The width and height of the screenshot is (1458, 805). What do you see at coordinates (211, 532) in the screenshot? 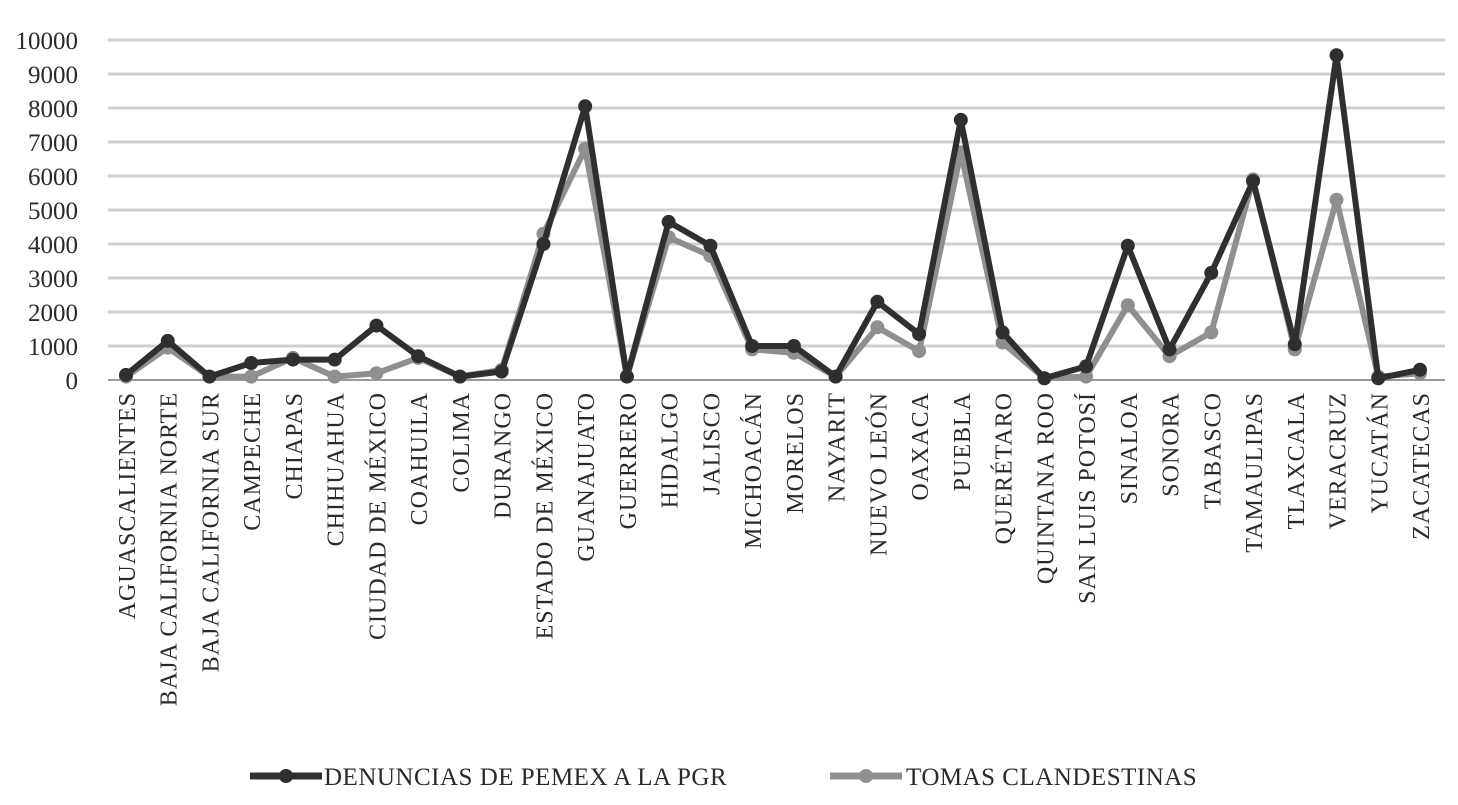
I see `x-tick-label: BAJA CALIFORNIA SUR` at bounding box center [211, 532].